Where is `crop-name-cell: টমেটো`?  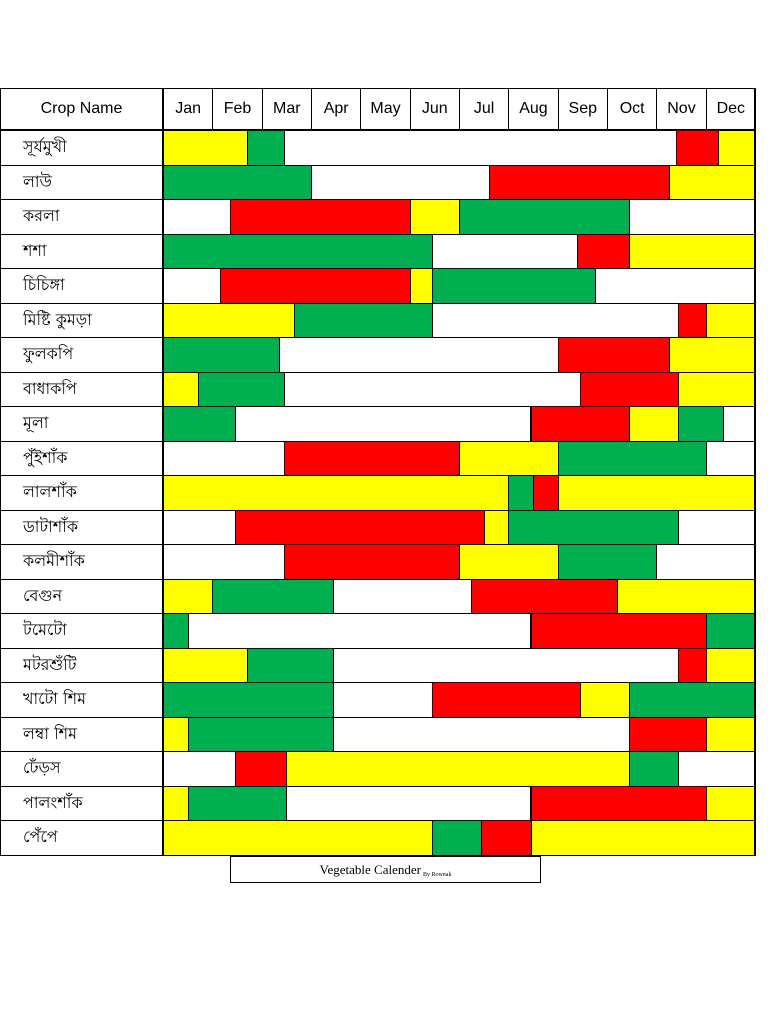 crop-name-cell: টমেটো is located at coordinates (81, 631).